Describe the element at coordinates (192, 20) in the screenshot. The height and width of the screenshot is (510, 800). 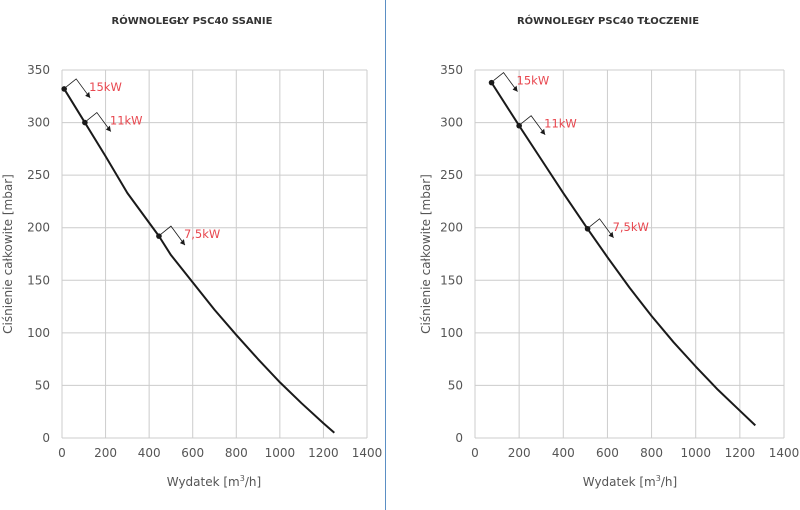
I see `chart-title: RÓWNOLEGŁY PSC40 SSANIE` at that location.